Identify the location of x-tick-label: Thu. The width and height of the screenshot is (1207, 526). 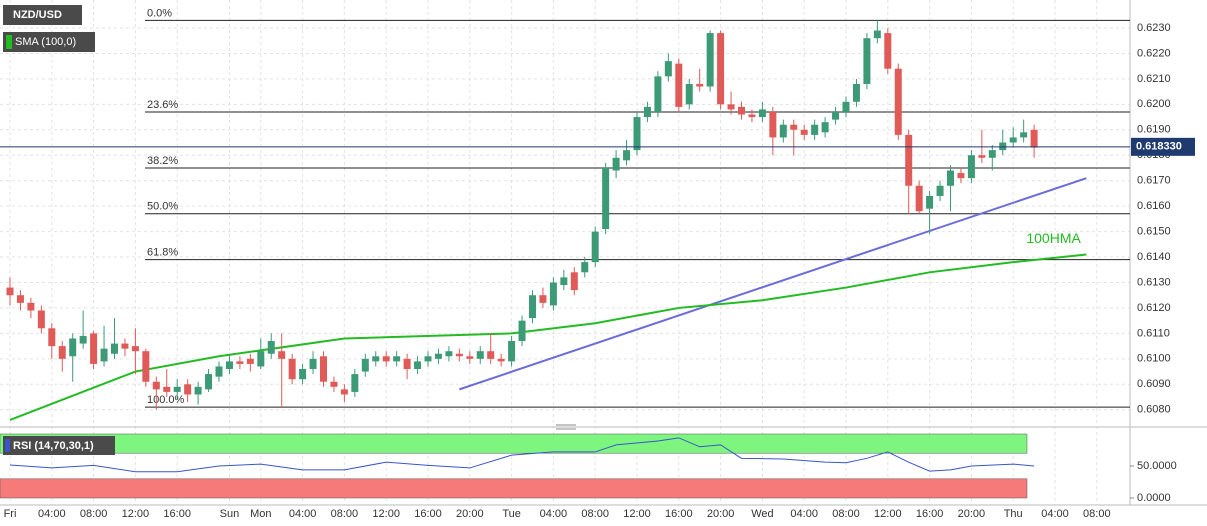
(1013, 514).